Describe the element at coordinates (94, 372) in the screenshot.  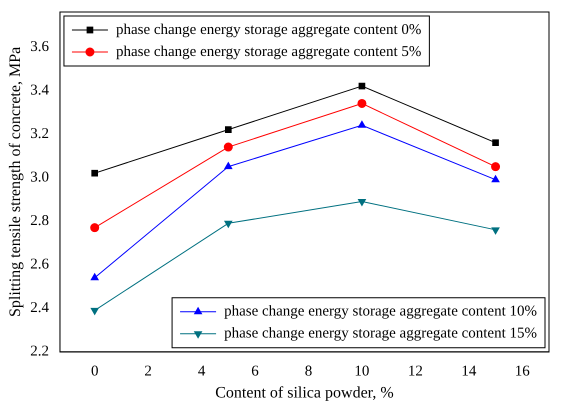
I see `x-tick-label: 0` at that location.